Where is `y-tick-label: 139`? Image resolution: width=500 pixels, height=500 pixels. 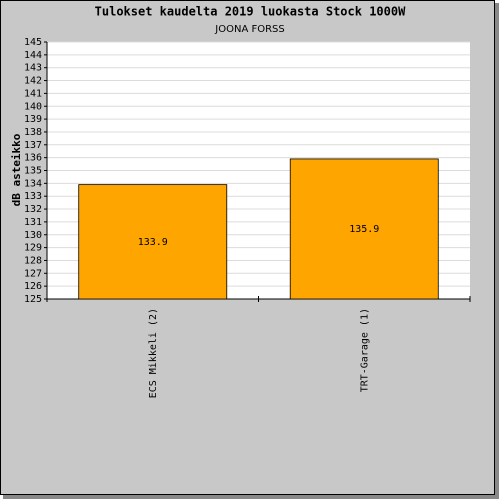
y-tick-label: 139 is located at coordinates (33, 119).